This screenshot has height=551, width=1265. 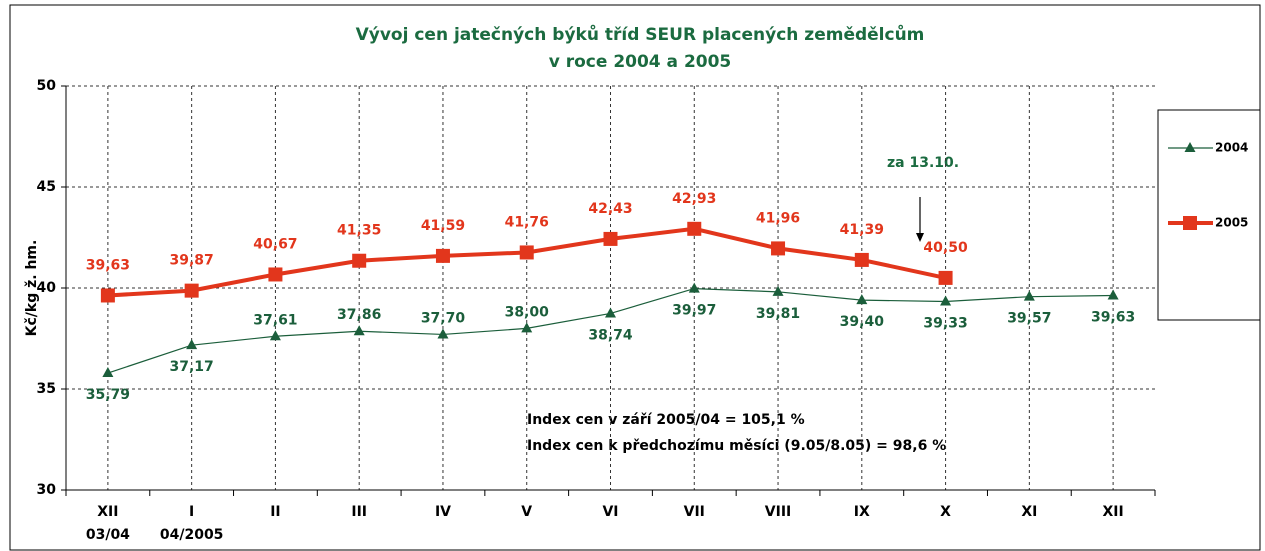 I want to click on data-label: 38,00, so click(x=527, y=312).